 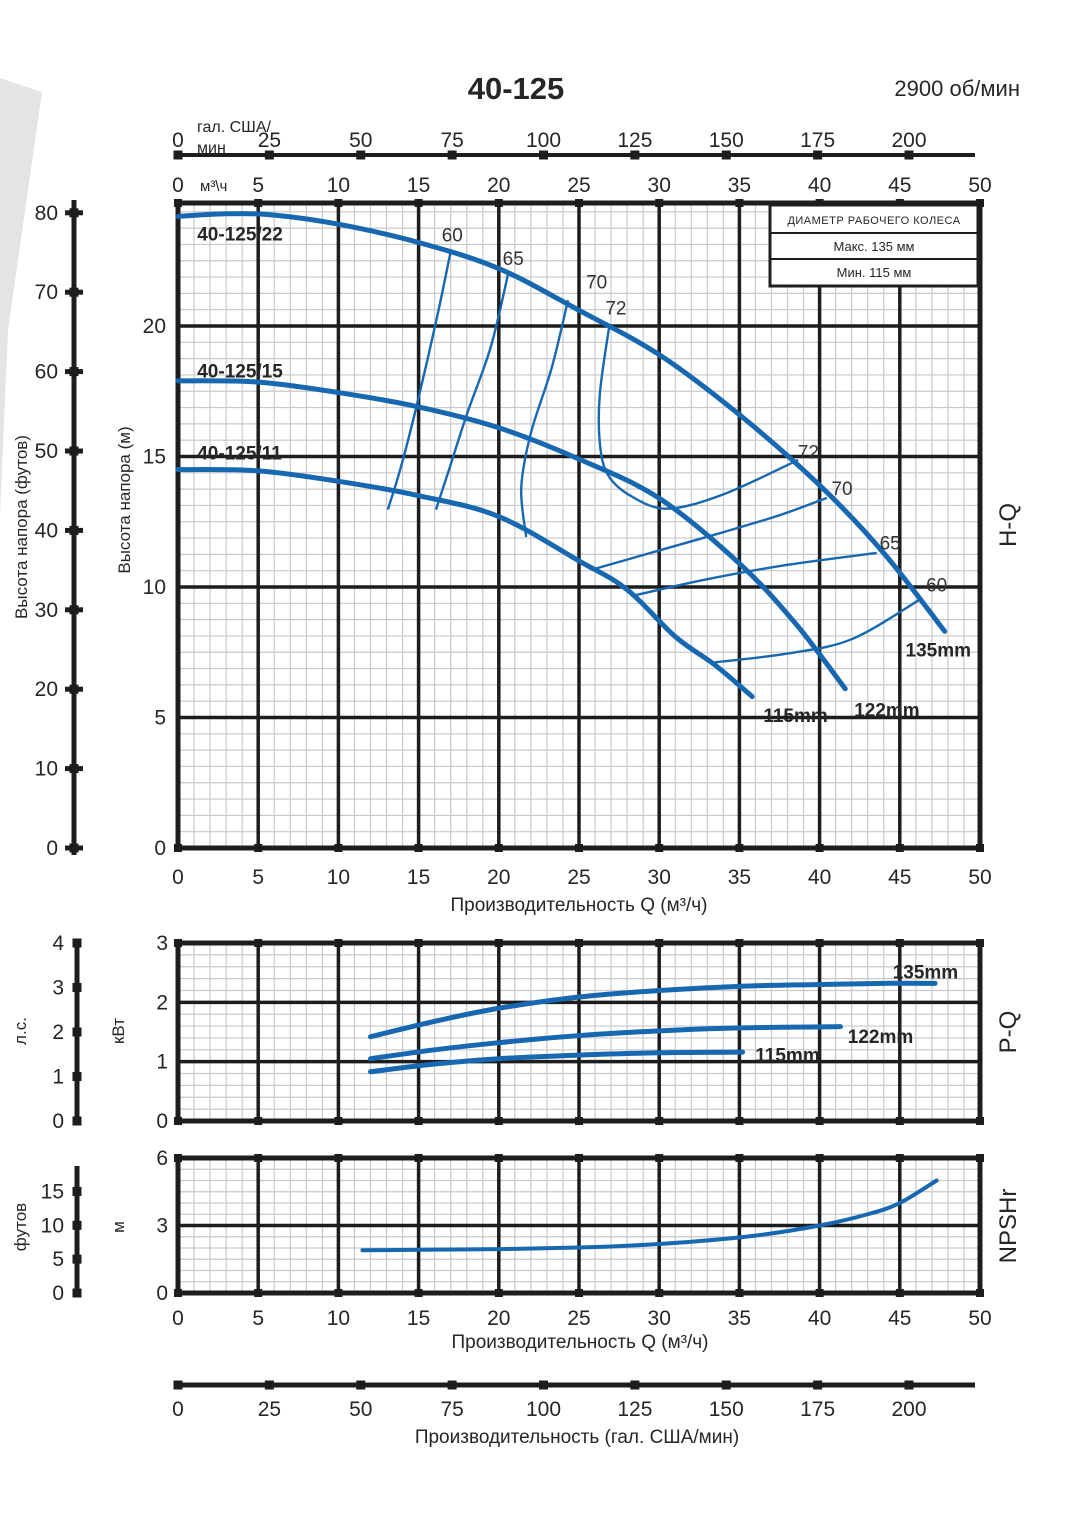 I want to click on hq-m-axis-title: Высота напора (м), so click(x=124, y=499).